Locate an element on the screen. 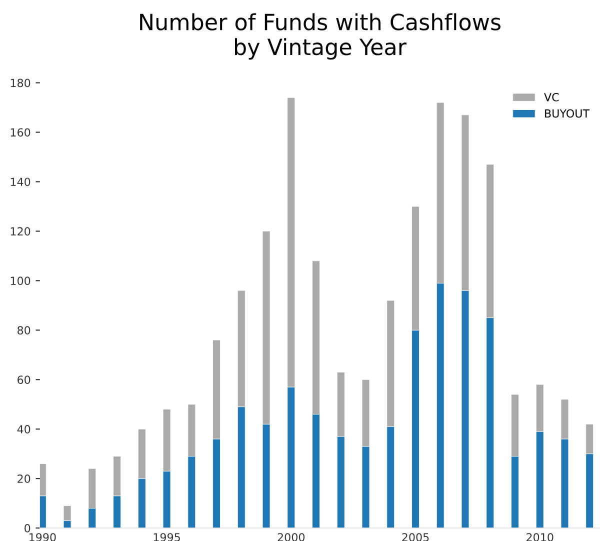 This screenshot has height=541, width=605. legend-label: BUYOUT is located at coordinates (567, 113).